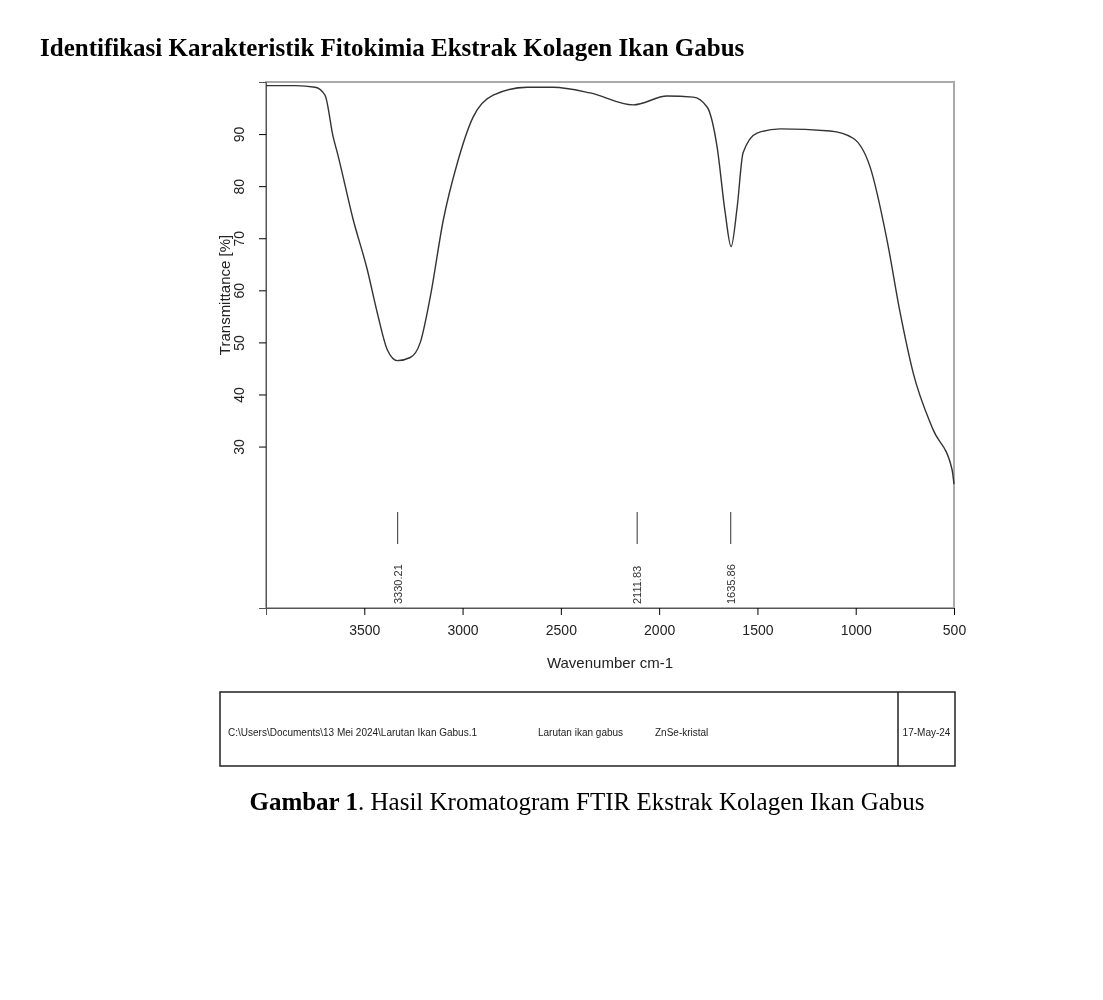 Image resolution: width=1103 pixels, height=1000 pixels. Describe the element at coordinates (224, 295) in the screenshot. I see `y-axis-title: Transmittance [%]` at that location.